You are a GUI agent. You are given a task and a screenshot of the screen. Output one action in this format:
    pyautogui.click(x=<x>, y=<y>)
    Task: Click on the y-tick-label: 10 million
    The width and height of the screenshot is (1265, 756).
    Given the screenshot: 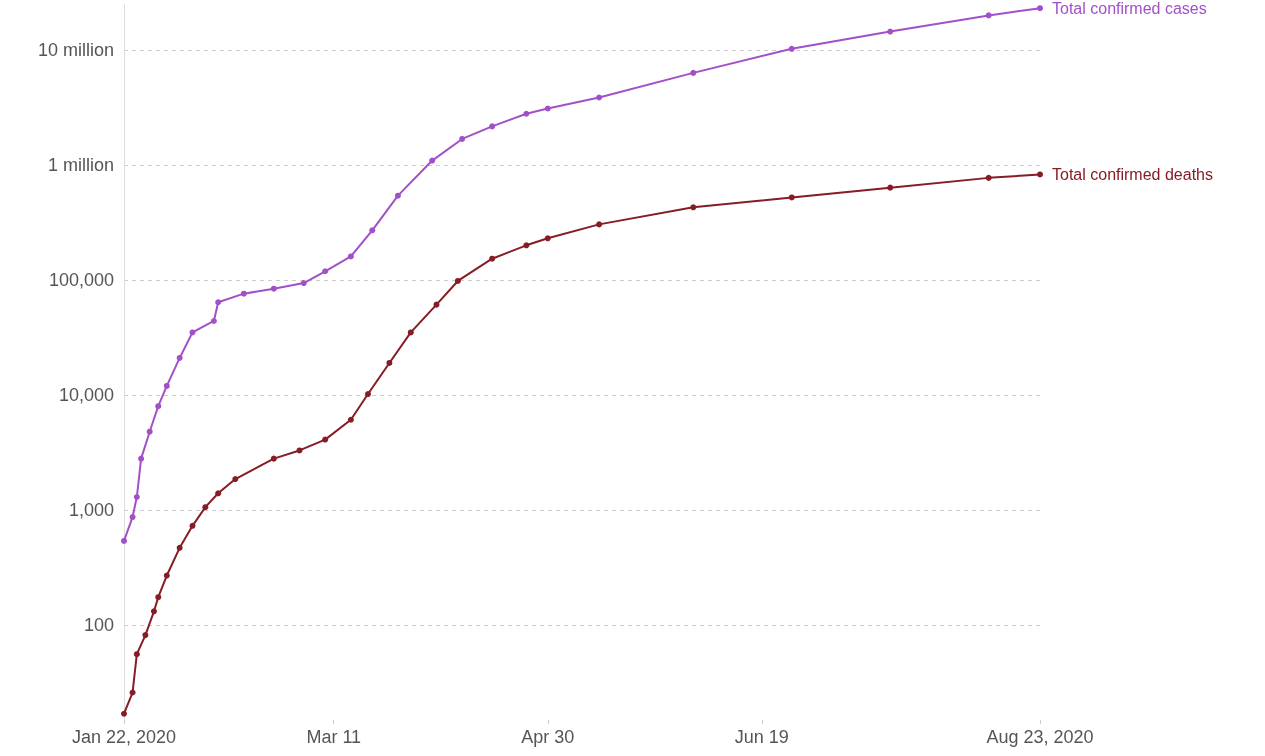 What is the action you would take?
    pyautogui.click(x=75, y=49)
    